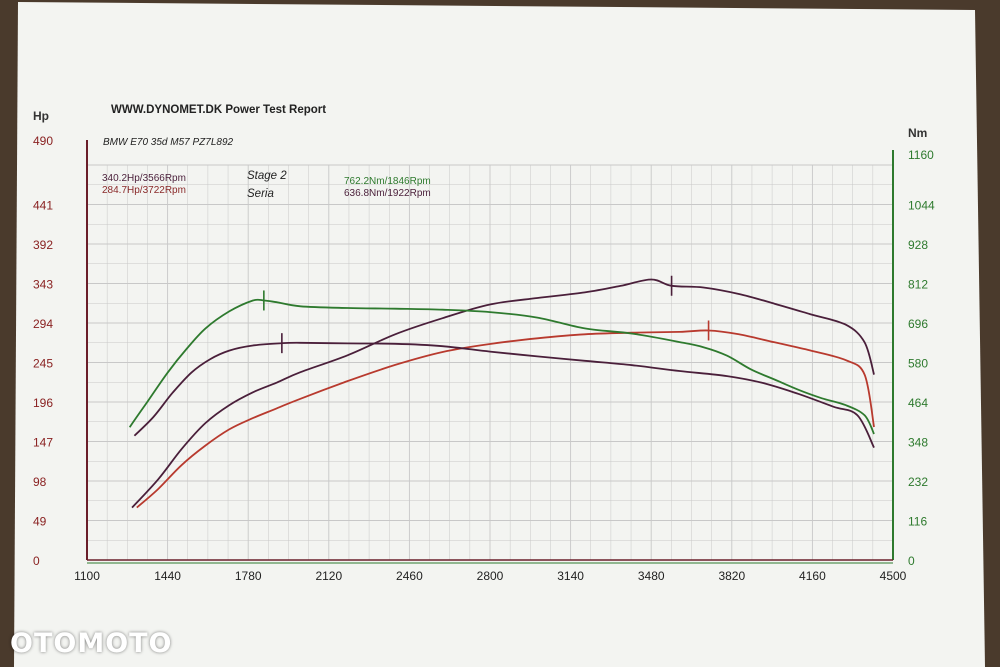 This screenshot has height=667, width=1000. Describe the element at coordinates (43, 351) in the screenshot. I see `left-tick-labels: 0 49 98 147 196 245 294 343 392 441 490` at that location.